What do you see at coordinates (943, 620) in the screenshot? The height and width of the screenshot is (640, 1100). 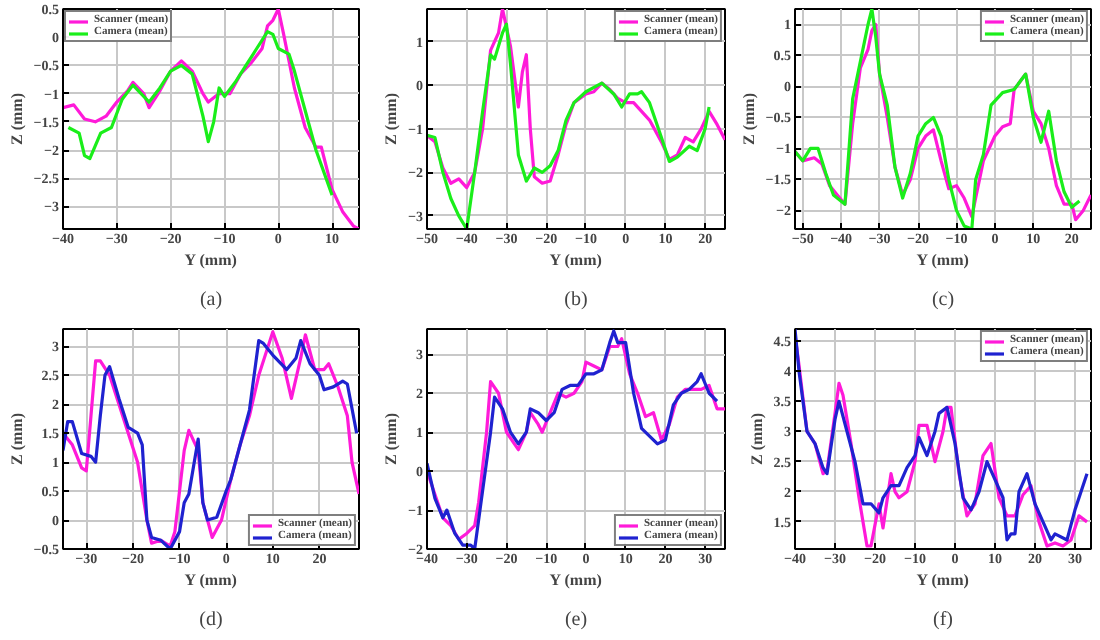 I see `text: (f)` at bounding box center [943, 620].